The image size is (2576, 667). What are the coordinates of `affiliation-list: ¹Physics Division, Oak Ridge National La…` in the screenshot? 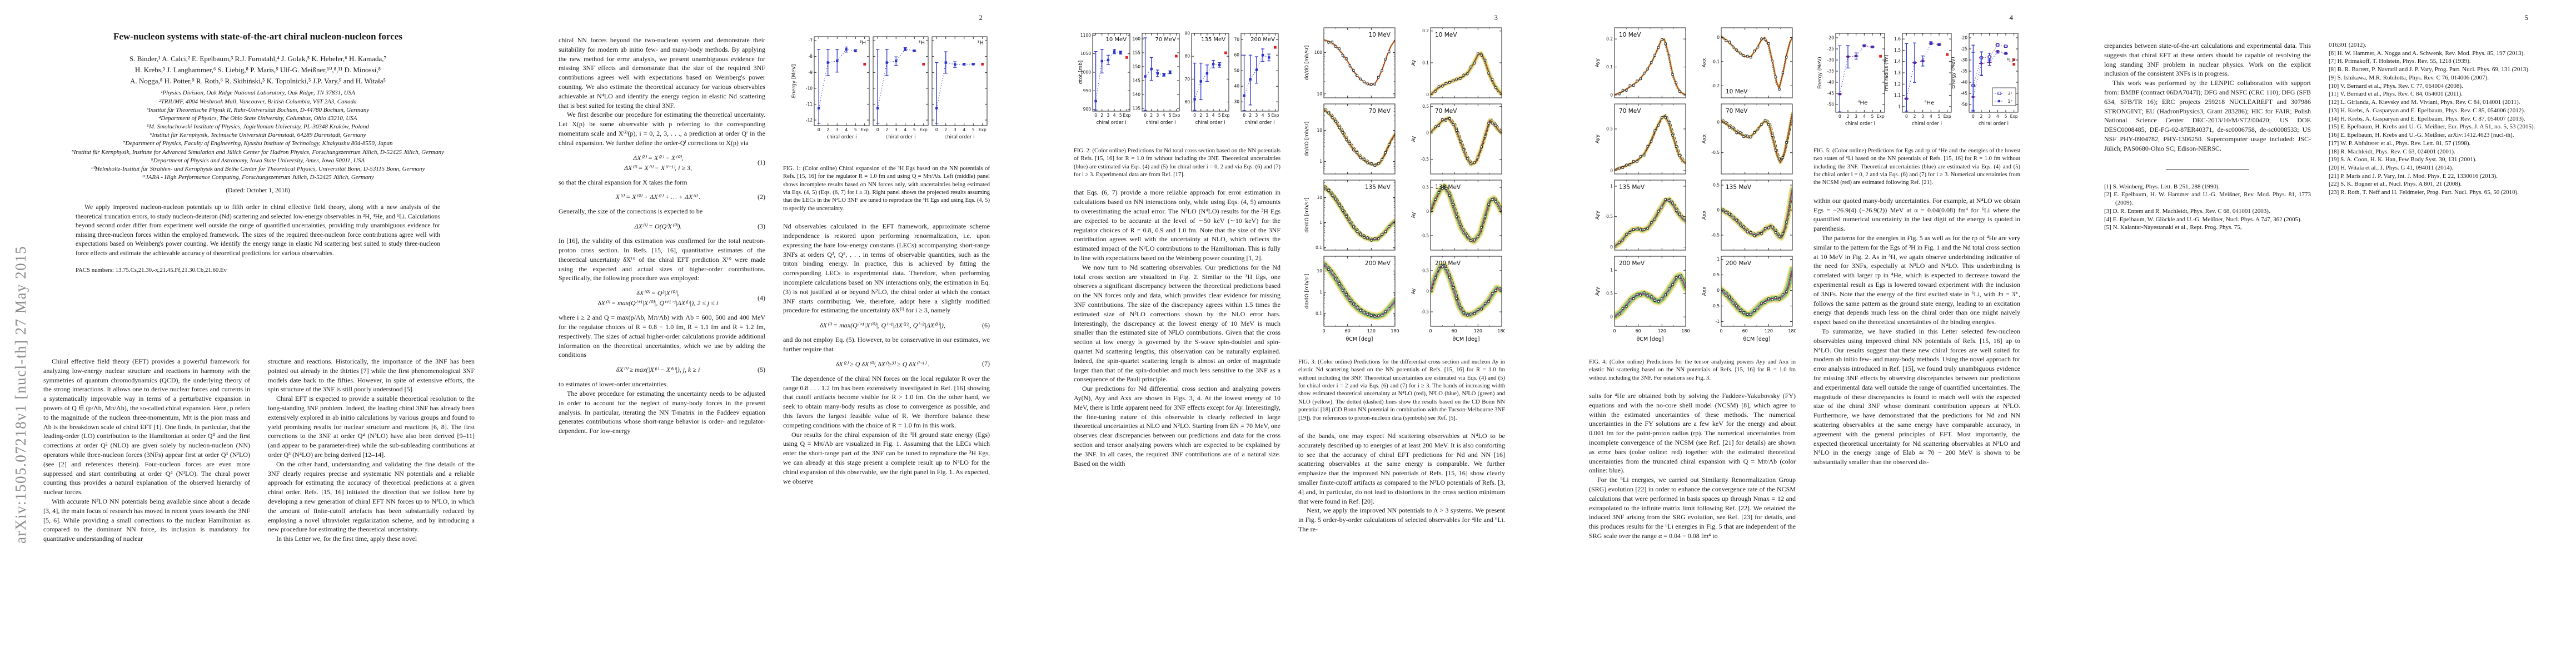 It's located at (257, 135).